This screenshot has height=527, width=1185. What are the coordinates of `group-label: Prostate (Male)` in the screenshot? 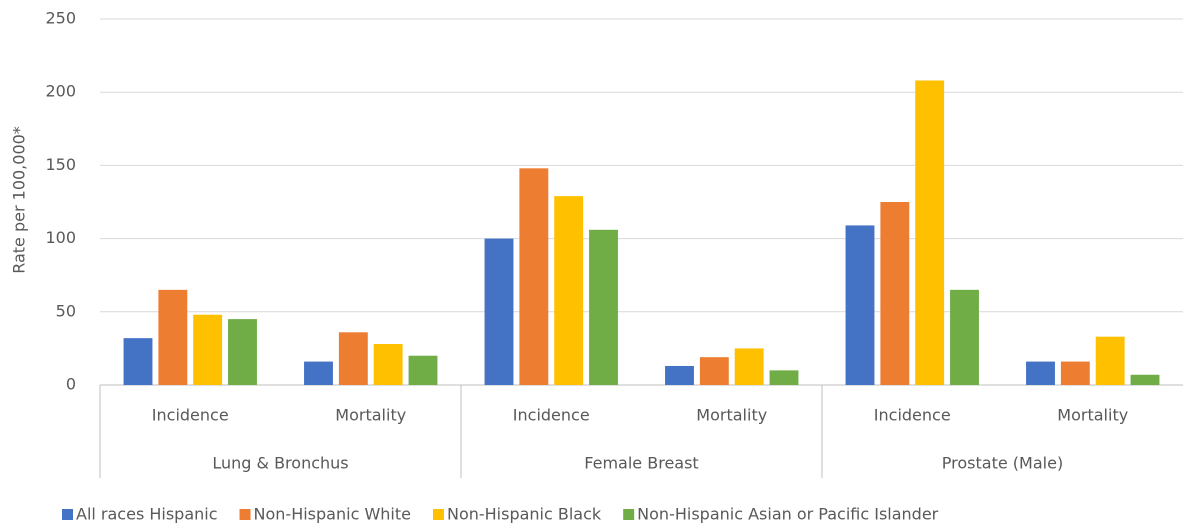 It's located at (1002, 463).